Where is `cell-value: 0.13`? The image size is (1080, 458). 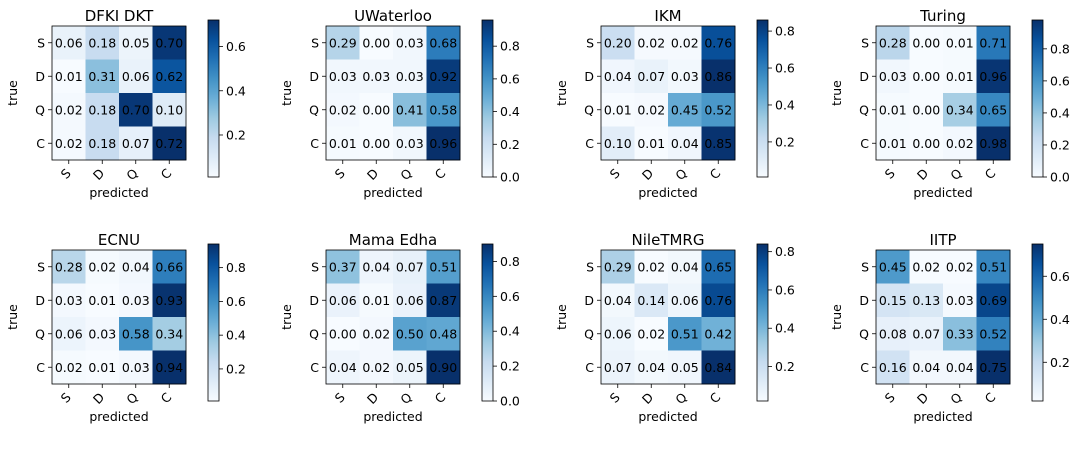 cell-value: 0.13 is located at coordinates (926, 300).